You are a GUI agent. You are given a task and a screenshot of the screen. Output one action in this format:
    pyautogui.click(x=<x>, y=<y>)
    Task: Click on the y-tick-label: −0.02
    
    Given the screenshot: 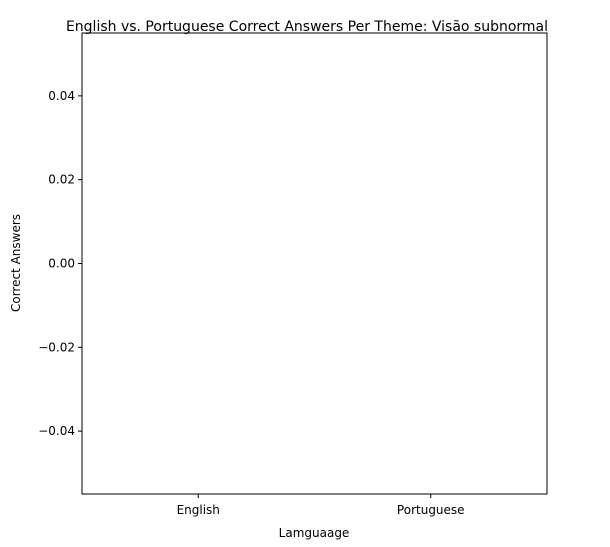 What is the action you would take?
    pyautogui.click(x=56, y=347)
    